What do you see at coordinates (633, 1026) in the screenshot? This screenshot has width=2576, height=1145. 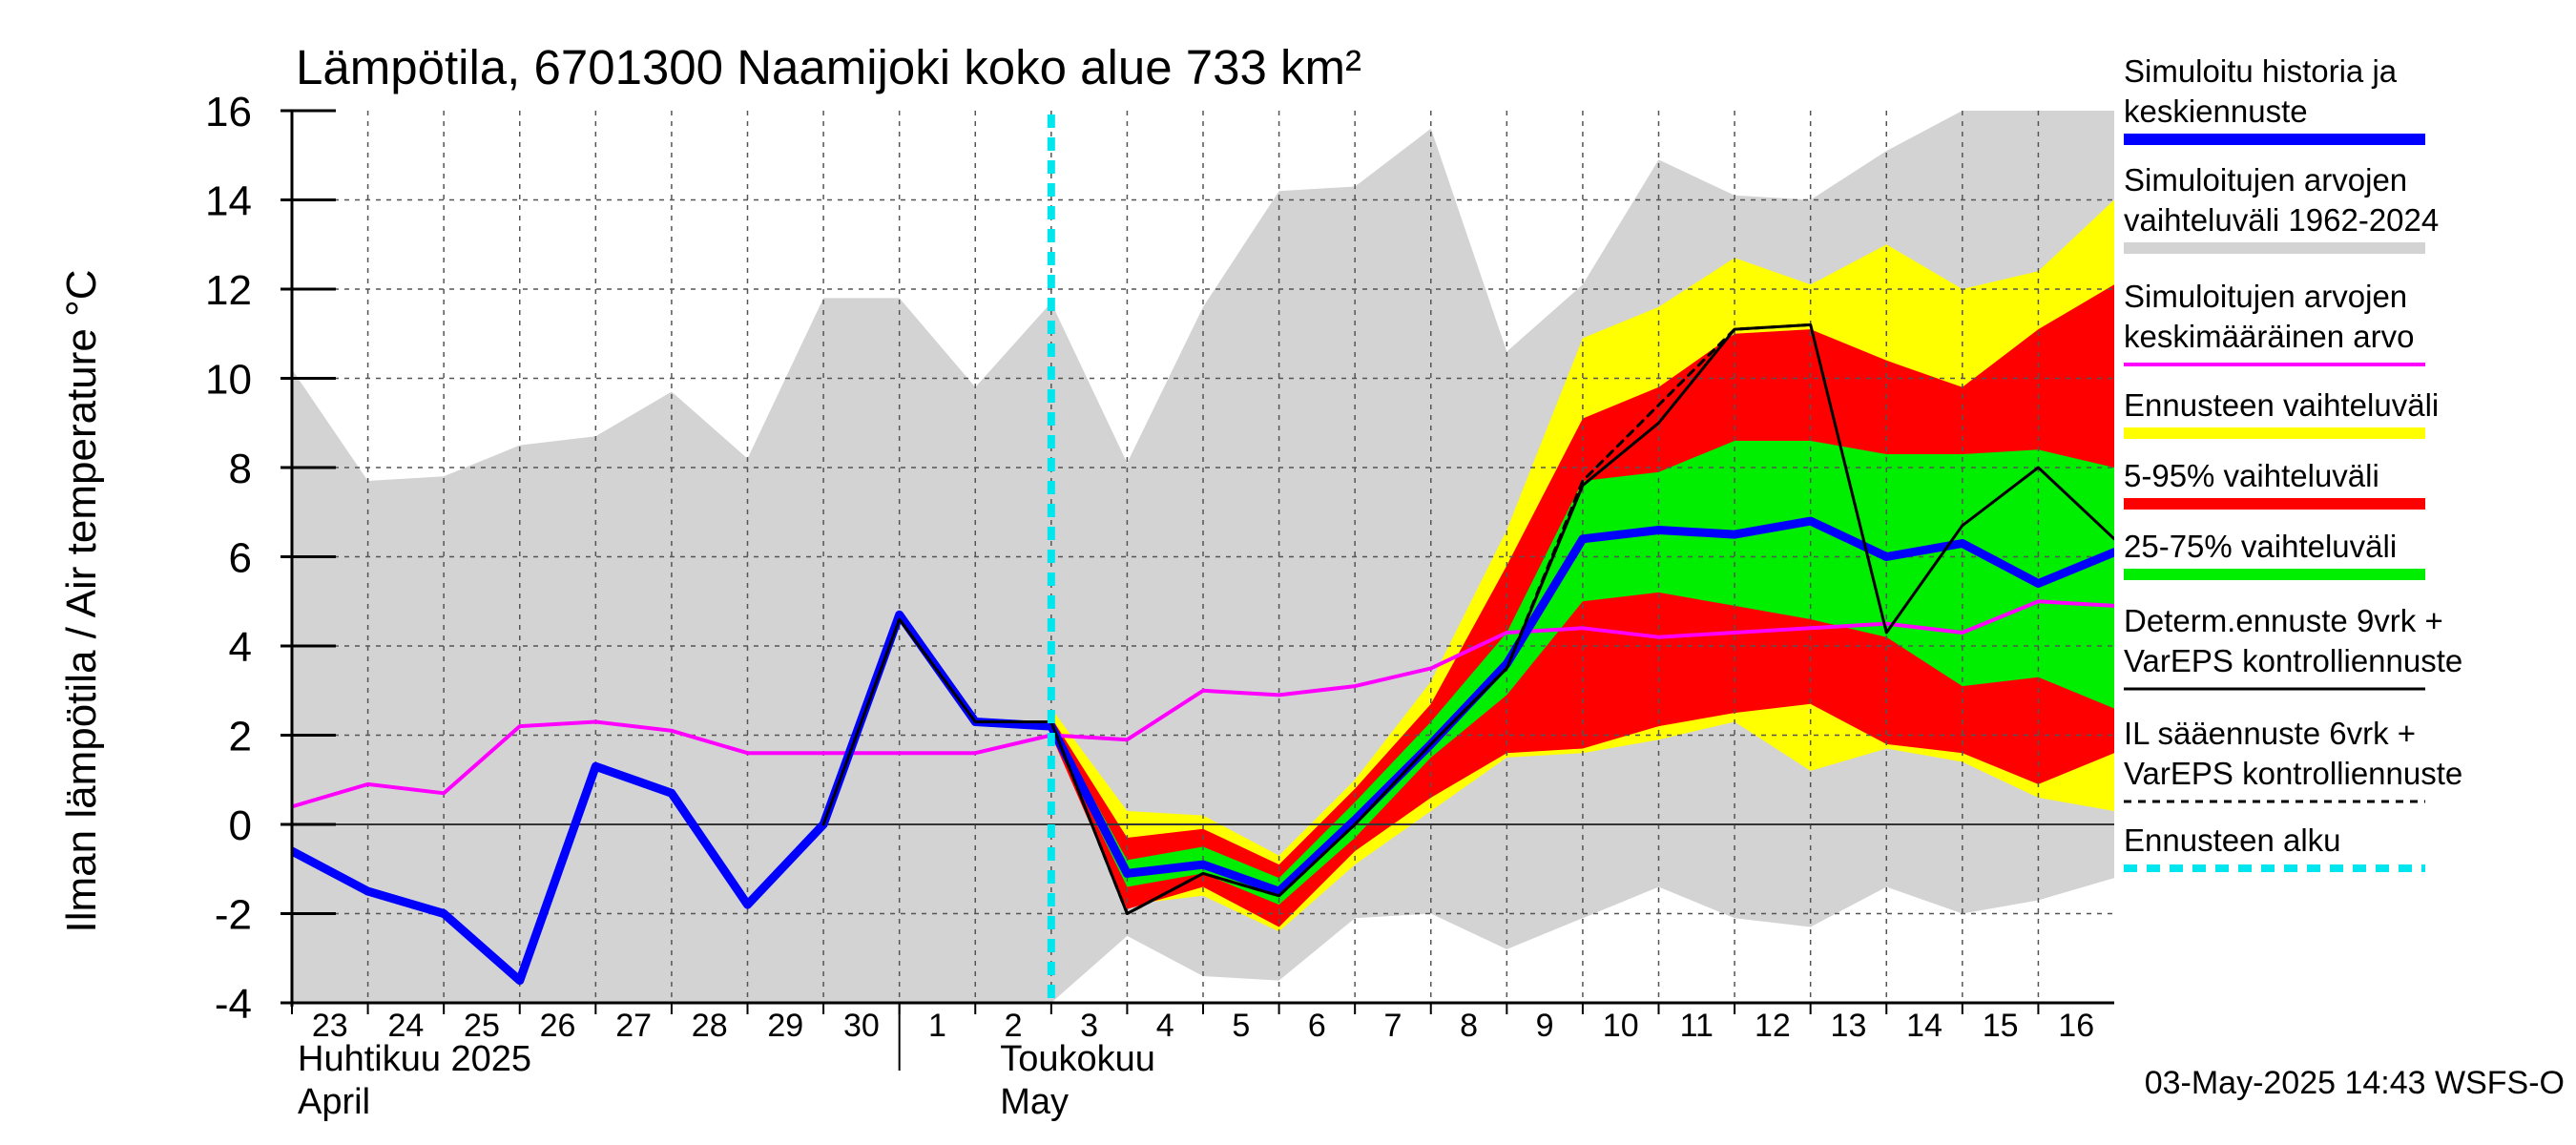 I see `x-tick-label: 27` at bounding box center [633, 1026].